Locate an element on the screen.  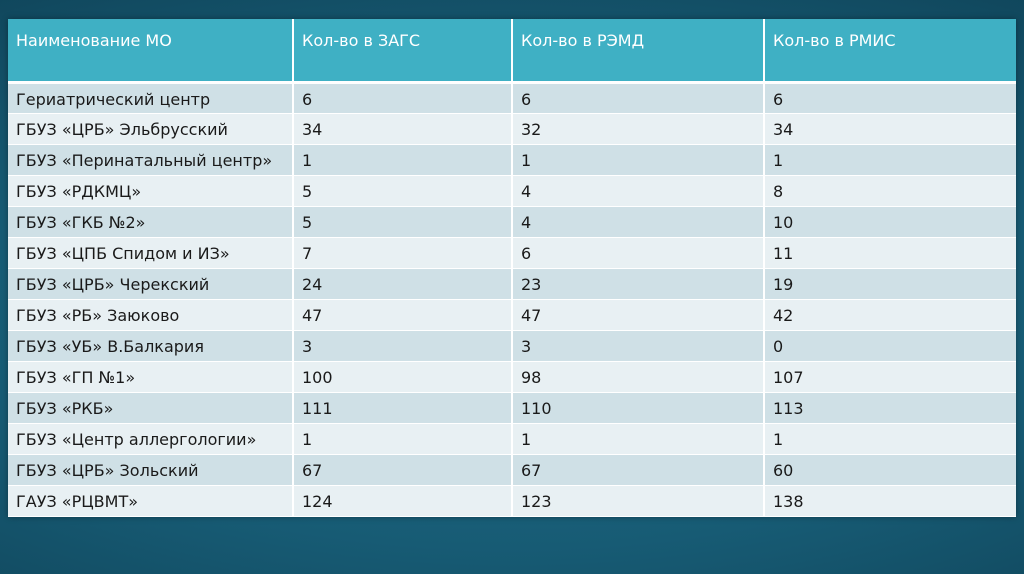
cell-name: ГБУЗ «РКБ» is located at coordinates (151, 408).